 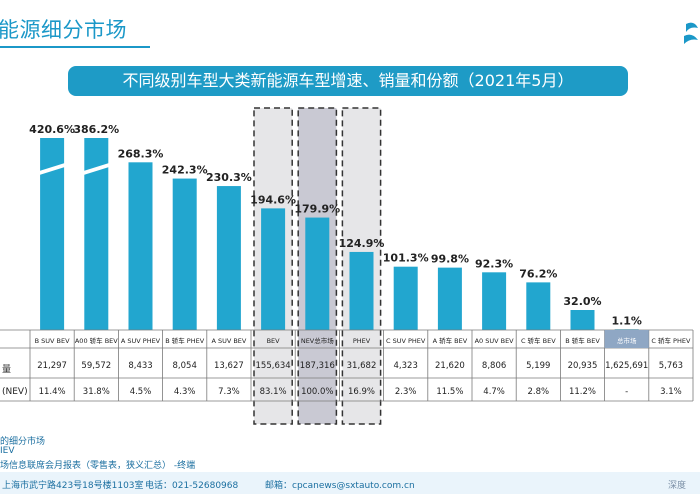 I want to click on footer-brand: 深度, so click(x=677, y=486).